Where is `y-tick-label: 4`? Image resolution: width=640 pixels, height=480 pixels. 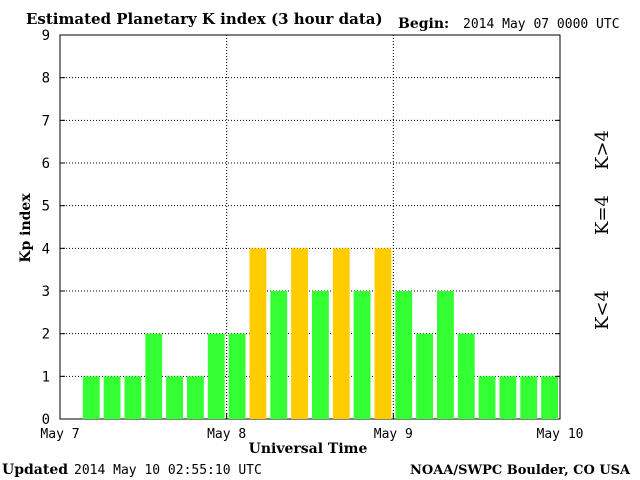
y-tick-label: 4 is located at coordinates (46, 249).